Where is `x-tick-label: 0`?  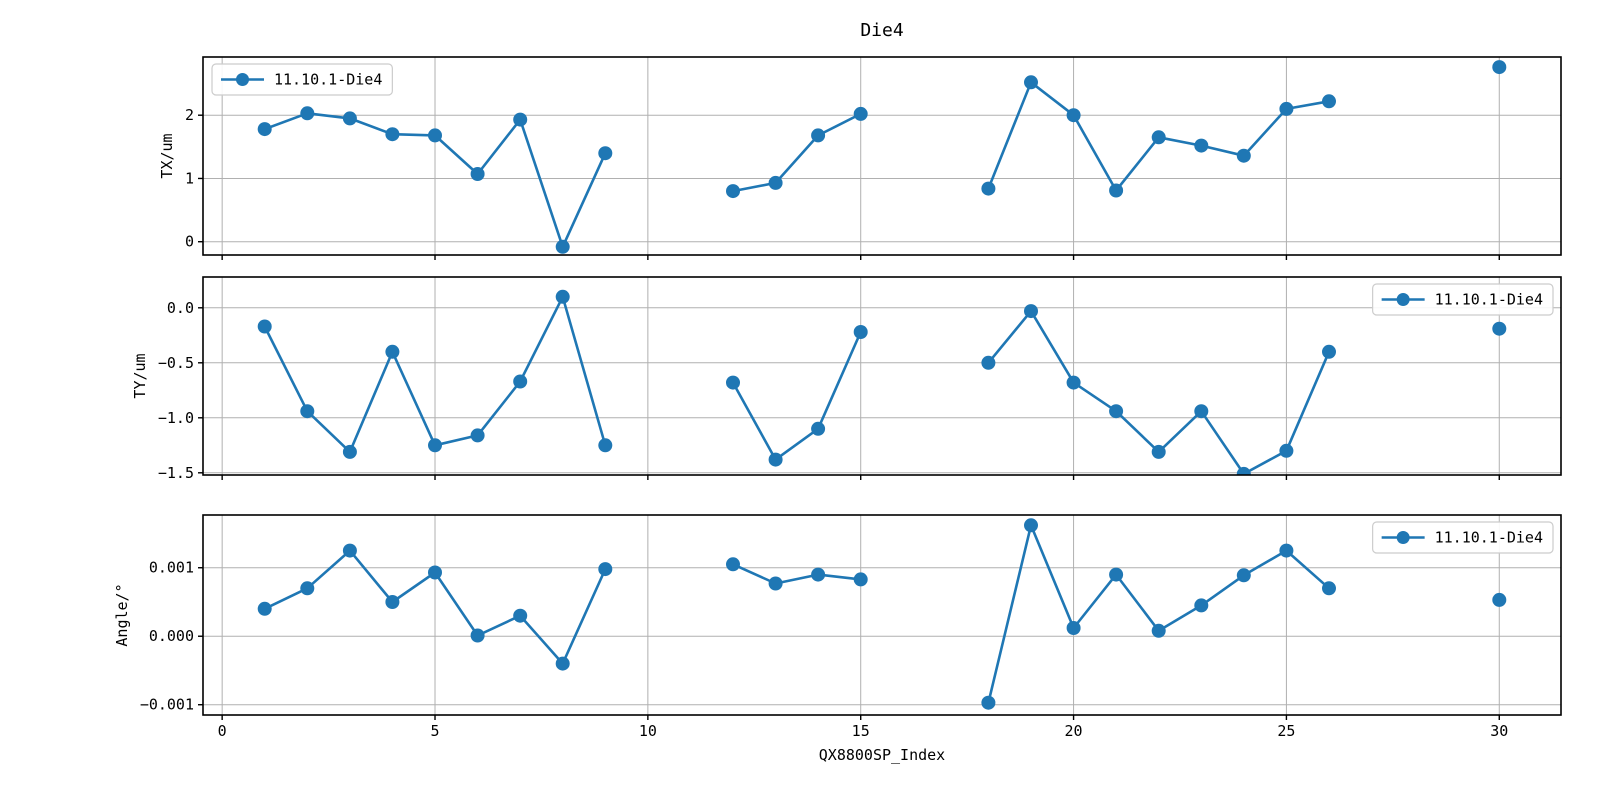 x-tick-label: 0 is located at coordinates (222, 731).